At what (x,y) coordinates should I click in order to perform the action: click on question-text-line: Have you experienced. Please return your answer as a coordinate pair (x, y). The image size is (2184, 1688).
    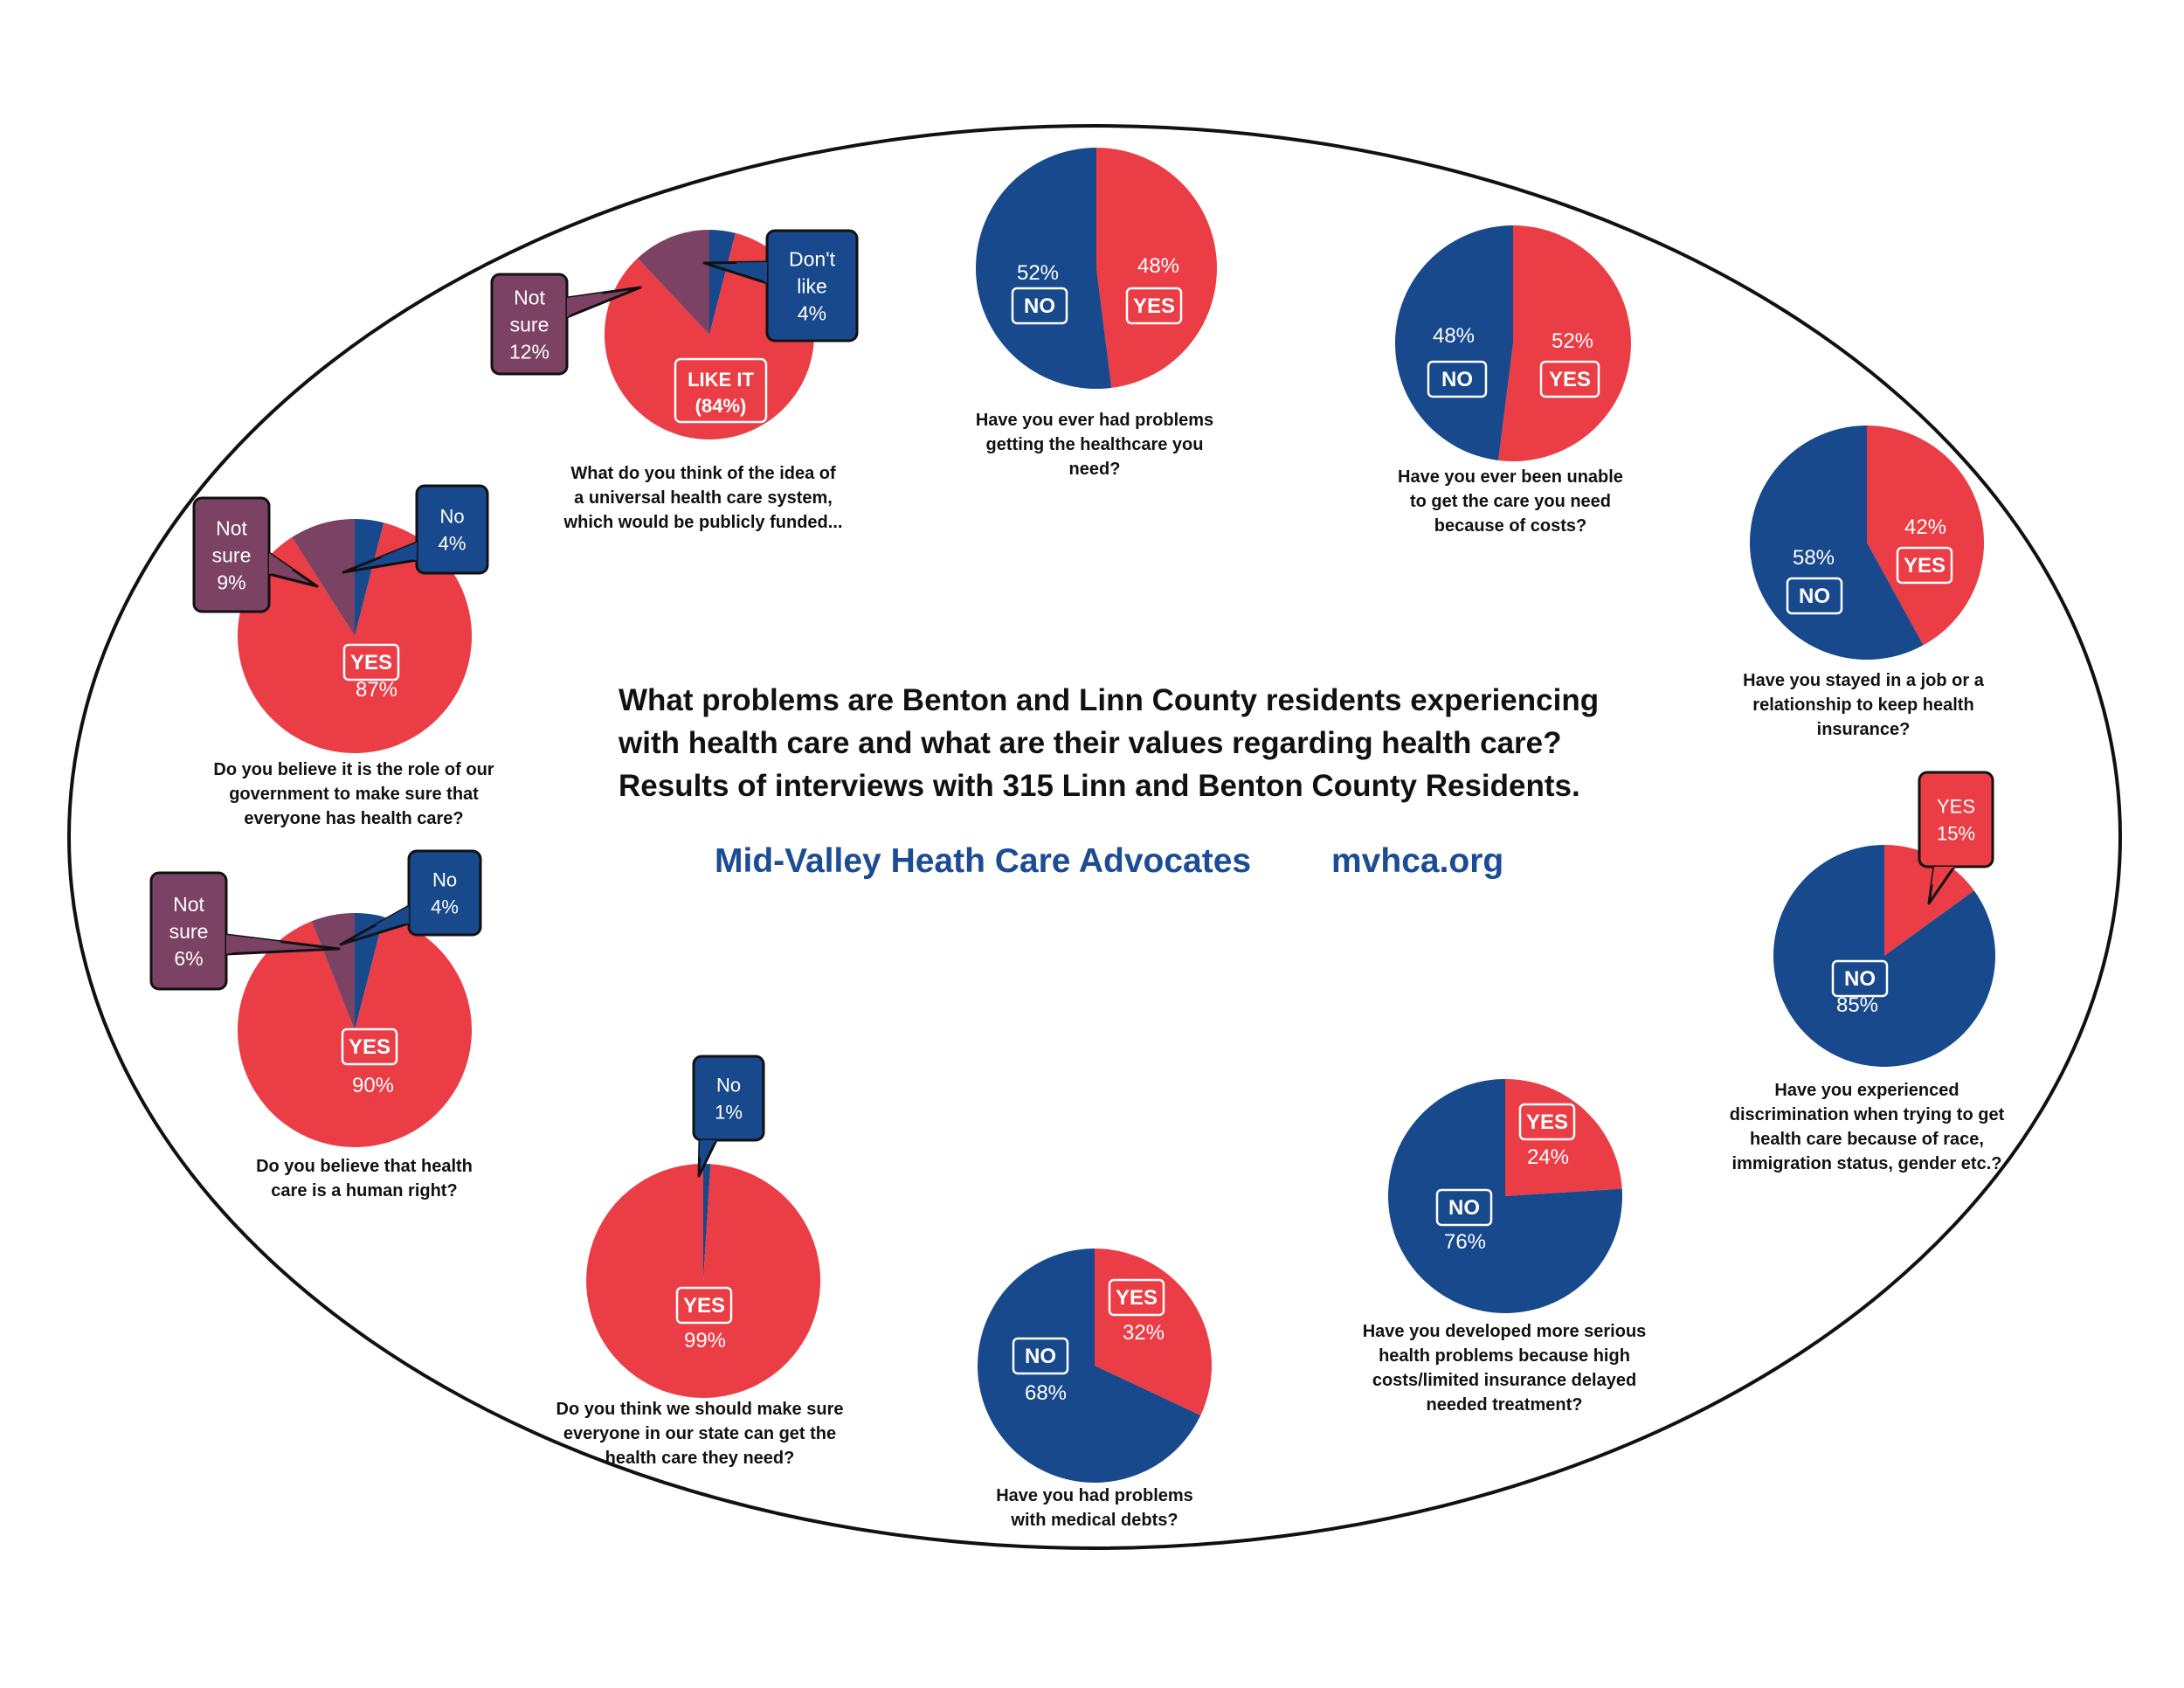
    Looking at the image, I should click on (1866, 1090).